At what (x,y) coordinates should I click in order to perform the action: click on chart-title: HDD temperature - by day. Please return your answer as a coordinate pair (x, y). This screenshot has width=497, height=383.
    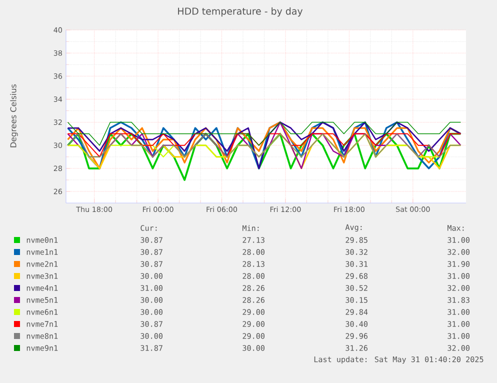
    Looking at the image, I should click on (240, 12).